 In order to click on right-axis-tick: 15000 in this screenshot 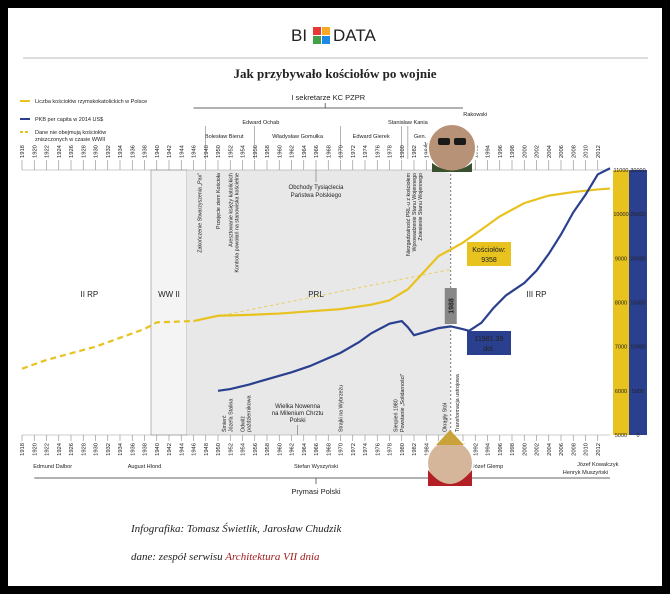, I will do `click(637, 304)`.